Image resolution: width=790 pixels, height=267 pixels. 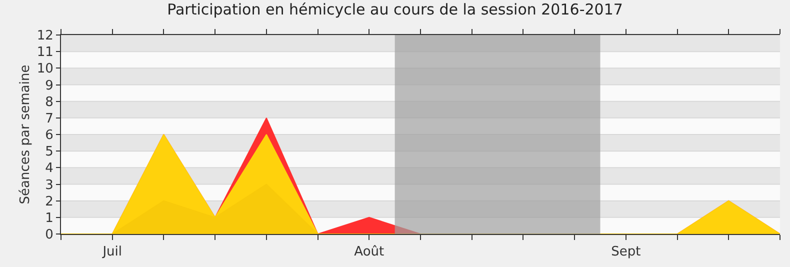 What do you see at coordinates (49, 218) in the screenshot?
I see `y-tick-label: 1` at bounding box center [49, 218].